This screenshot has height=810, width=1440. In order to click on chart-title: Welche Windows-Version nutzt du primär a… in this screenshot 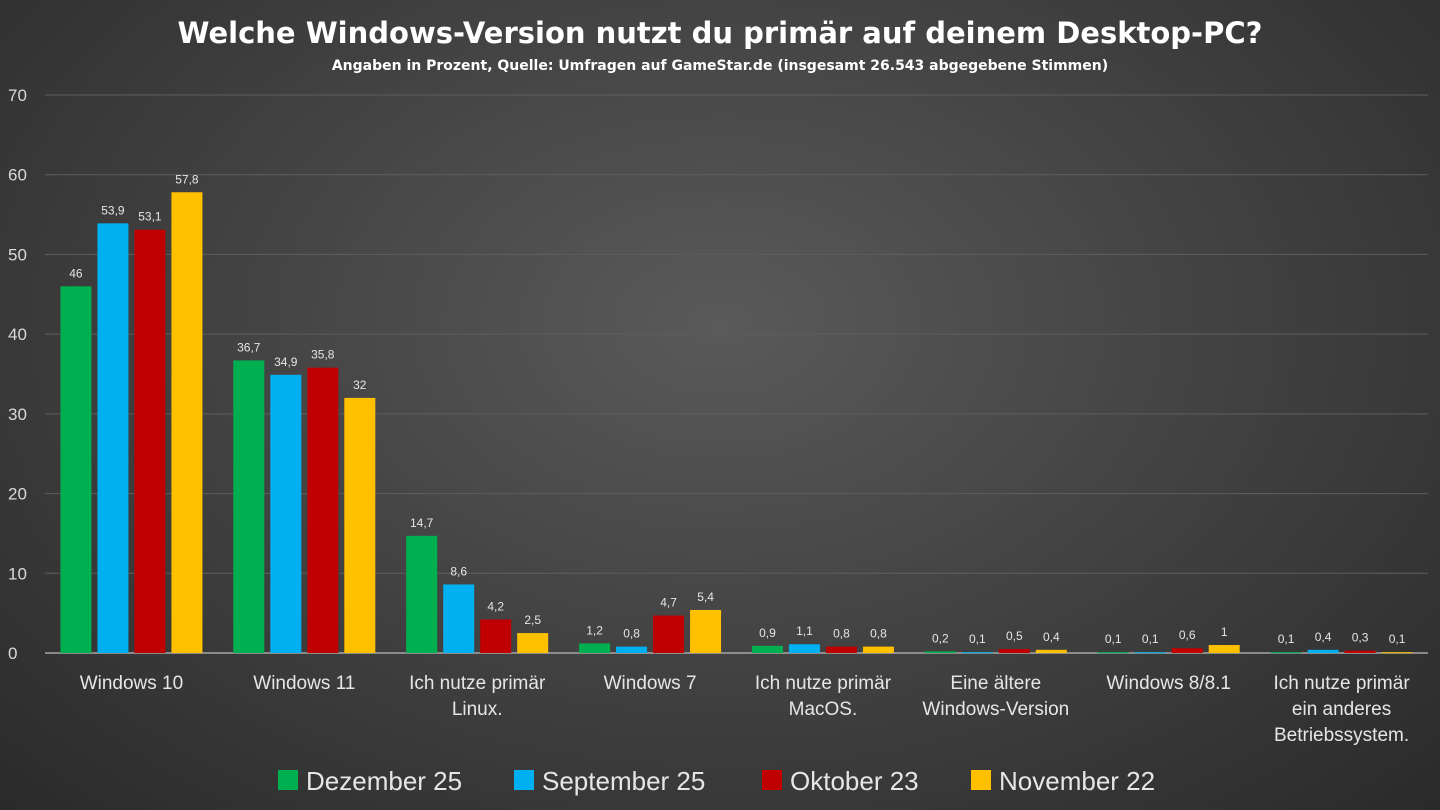, I will do `click(720, 33)`.